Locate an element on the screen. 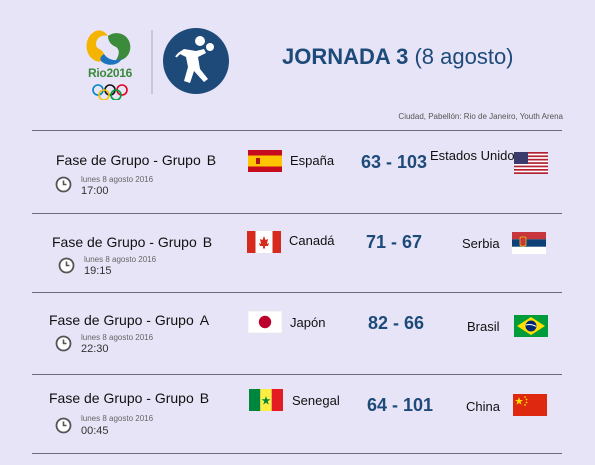 Image resolution: width=595 pixels, height=465 pixels. rio2016-logo-text: Rio2016 is located at coordinates (110, 73).